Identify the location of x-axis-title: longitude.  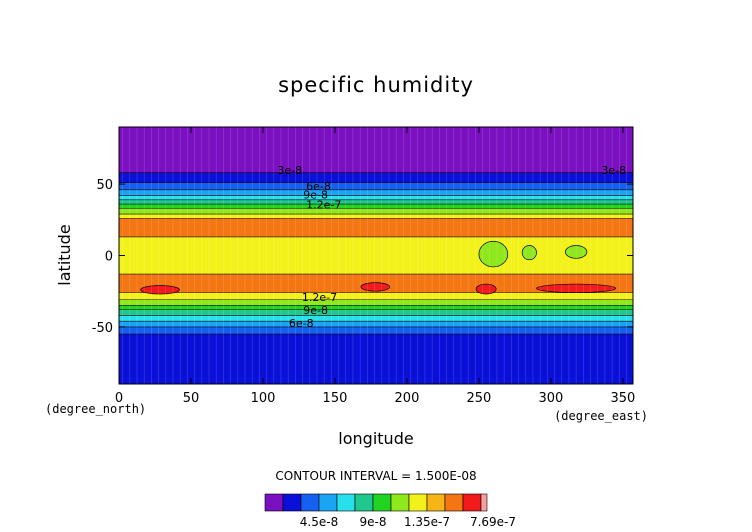
(375, 438).